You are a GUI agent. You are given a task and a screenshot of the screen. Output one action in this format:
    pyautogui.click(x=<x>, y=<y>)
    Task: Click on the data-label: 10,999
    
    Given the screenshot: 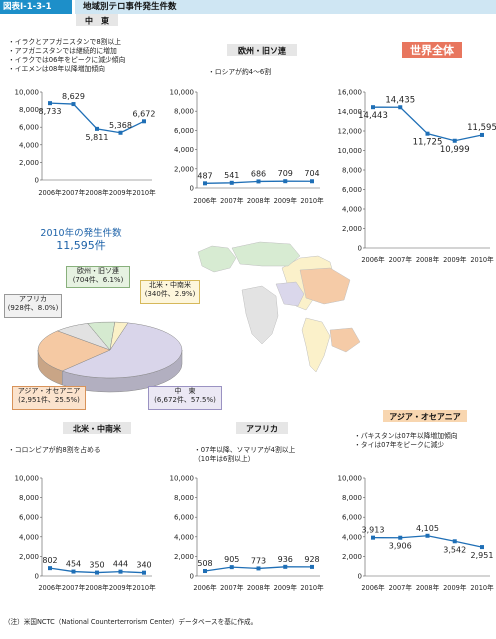 What is the action you would take?
    pyautogui.click(x=455, y=150)
    